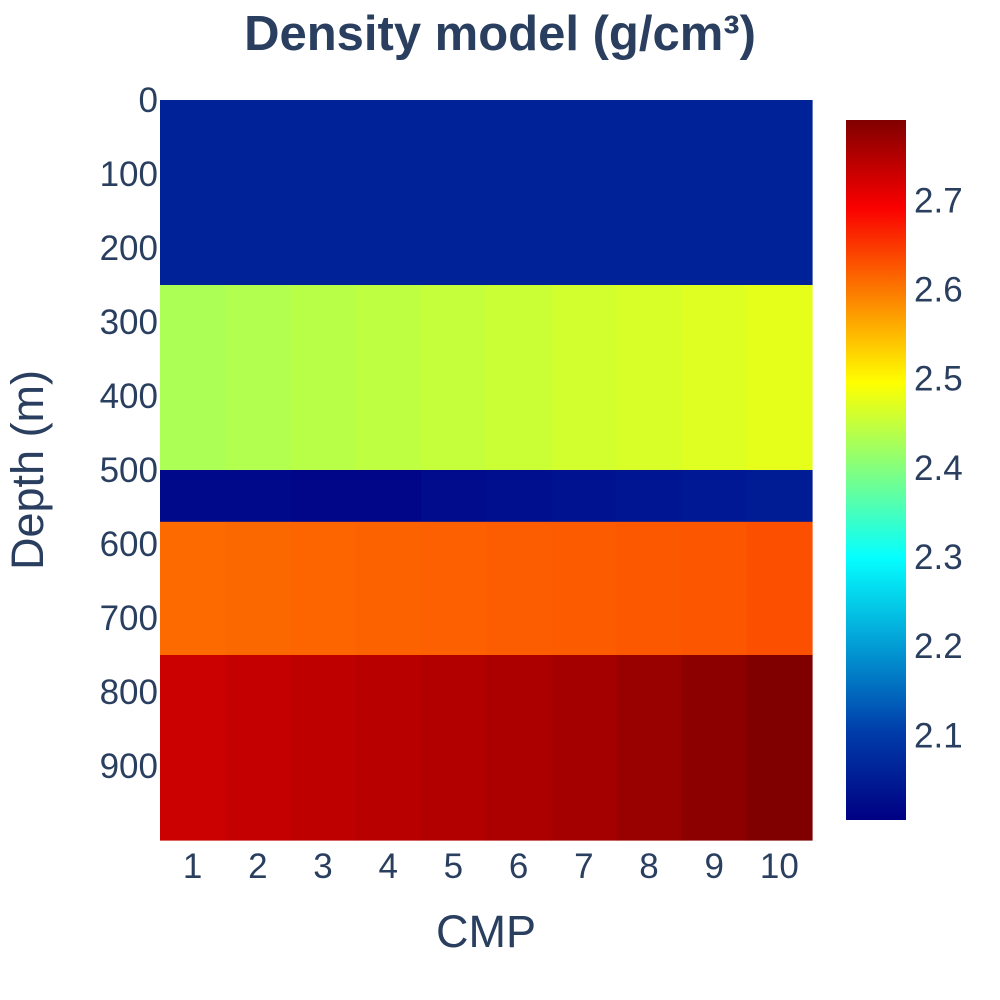 The image size is (1000, 1000). I want to click on y-tick-label: 800, so click(129, 692).